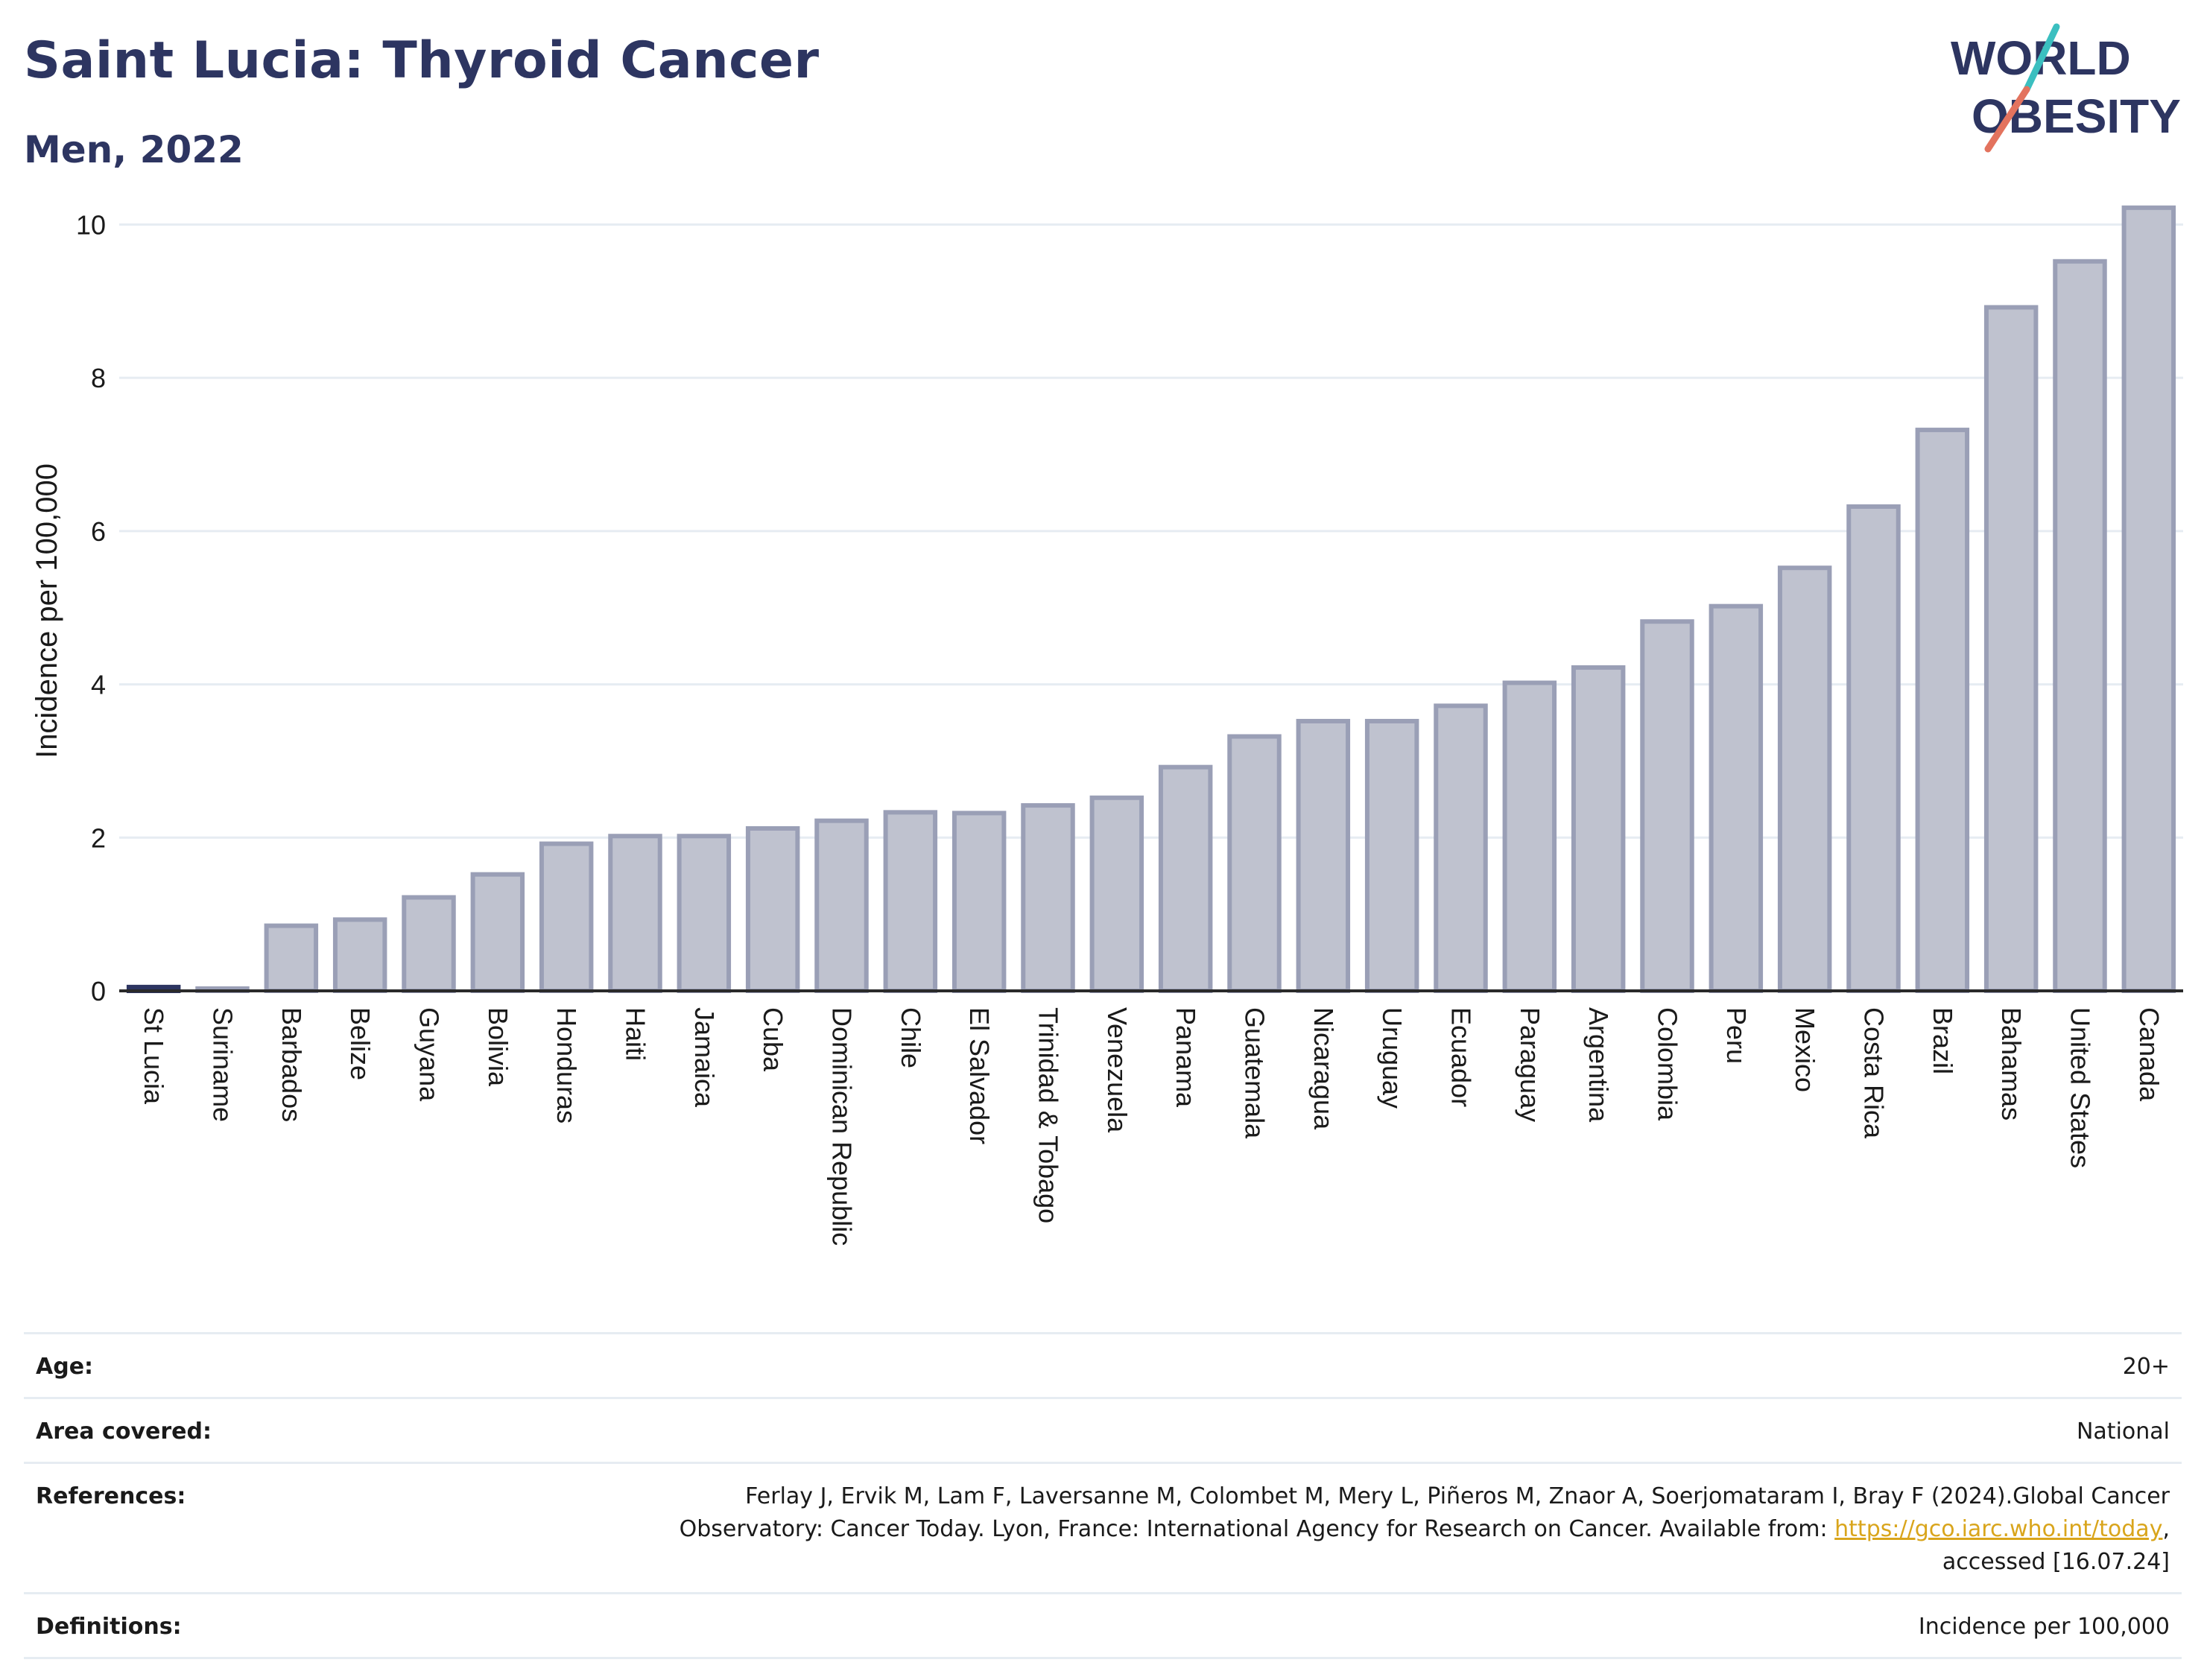  I want to click on bar-costa-rica, so click(1873, 748).